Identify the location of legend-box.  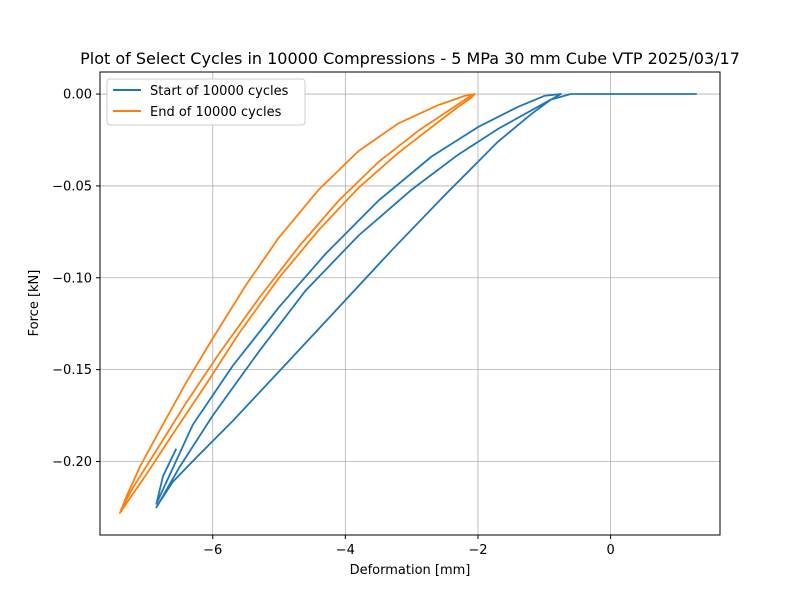
(206, 102).